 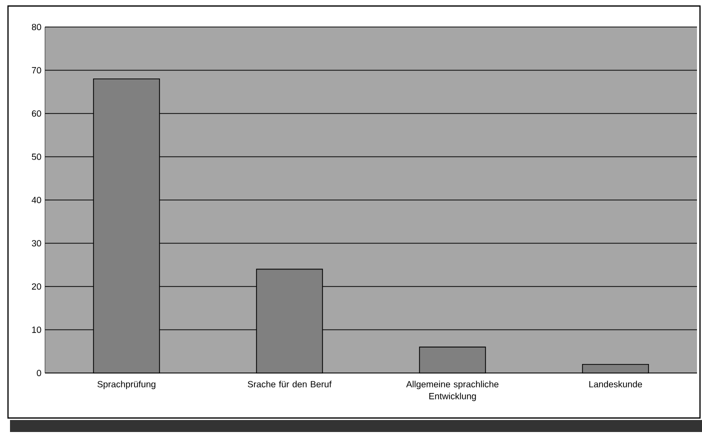 What do you see at coordinates (615, 384) in the screenshot?
I see `x-tick-label: Landeskunde` at bounding box center [615, 384].